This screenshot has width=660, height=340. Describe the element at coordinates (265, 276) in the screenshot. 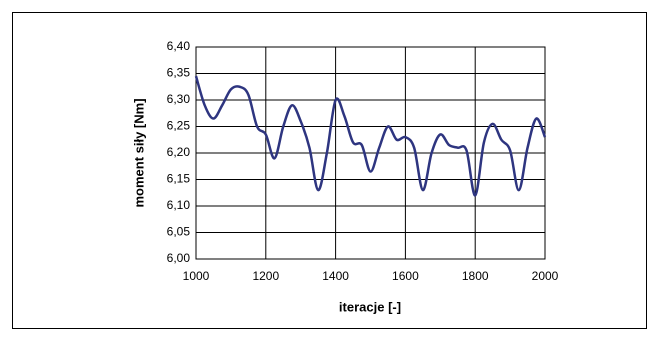

I see `x-tick-label: 1200` at that location.